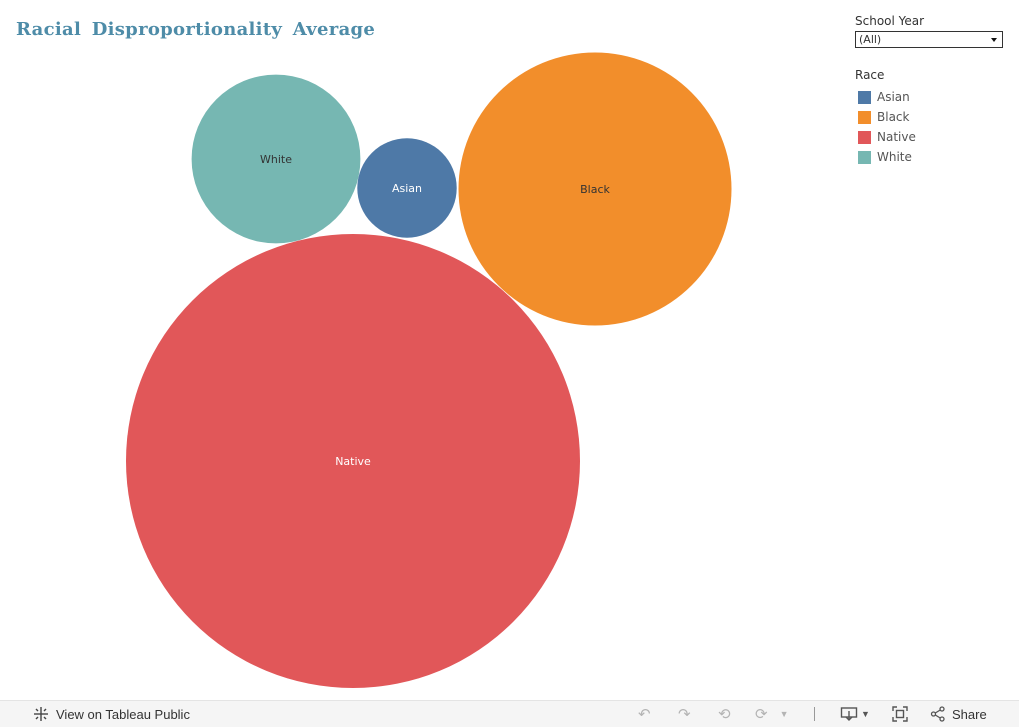 The height and width of the screenshot is (727, 1019). I want to click on school-year-filter: School Year (All), so click(932, 31).